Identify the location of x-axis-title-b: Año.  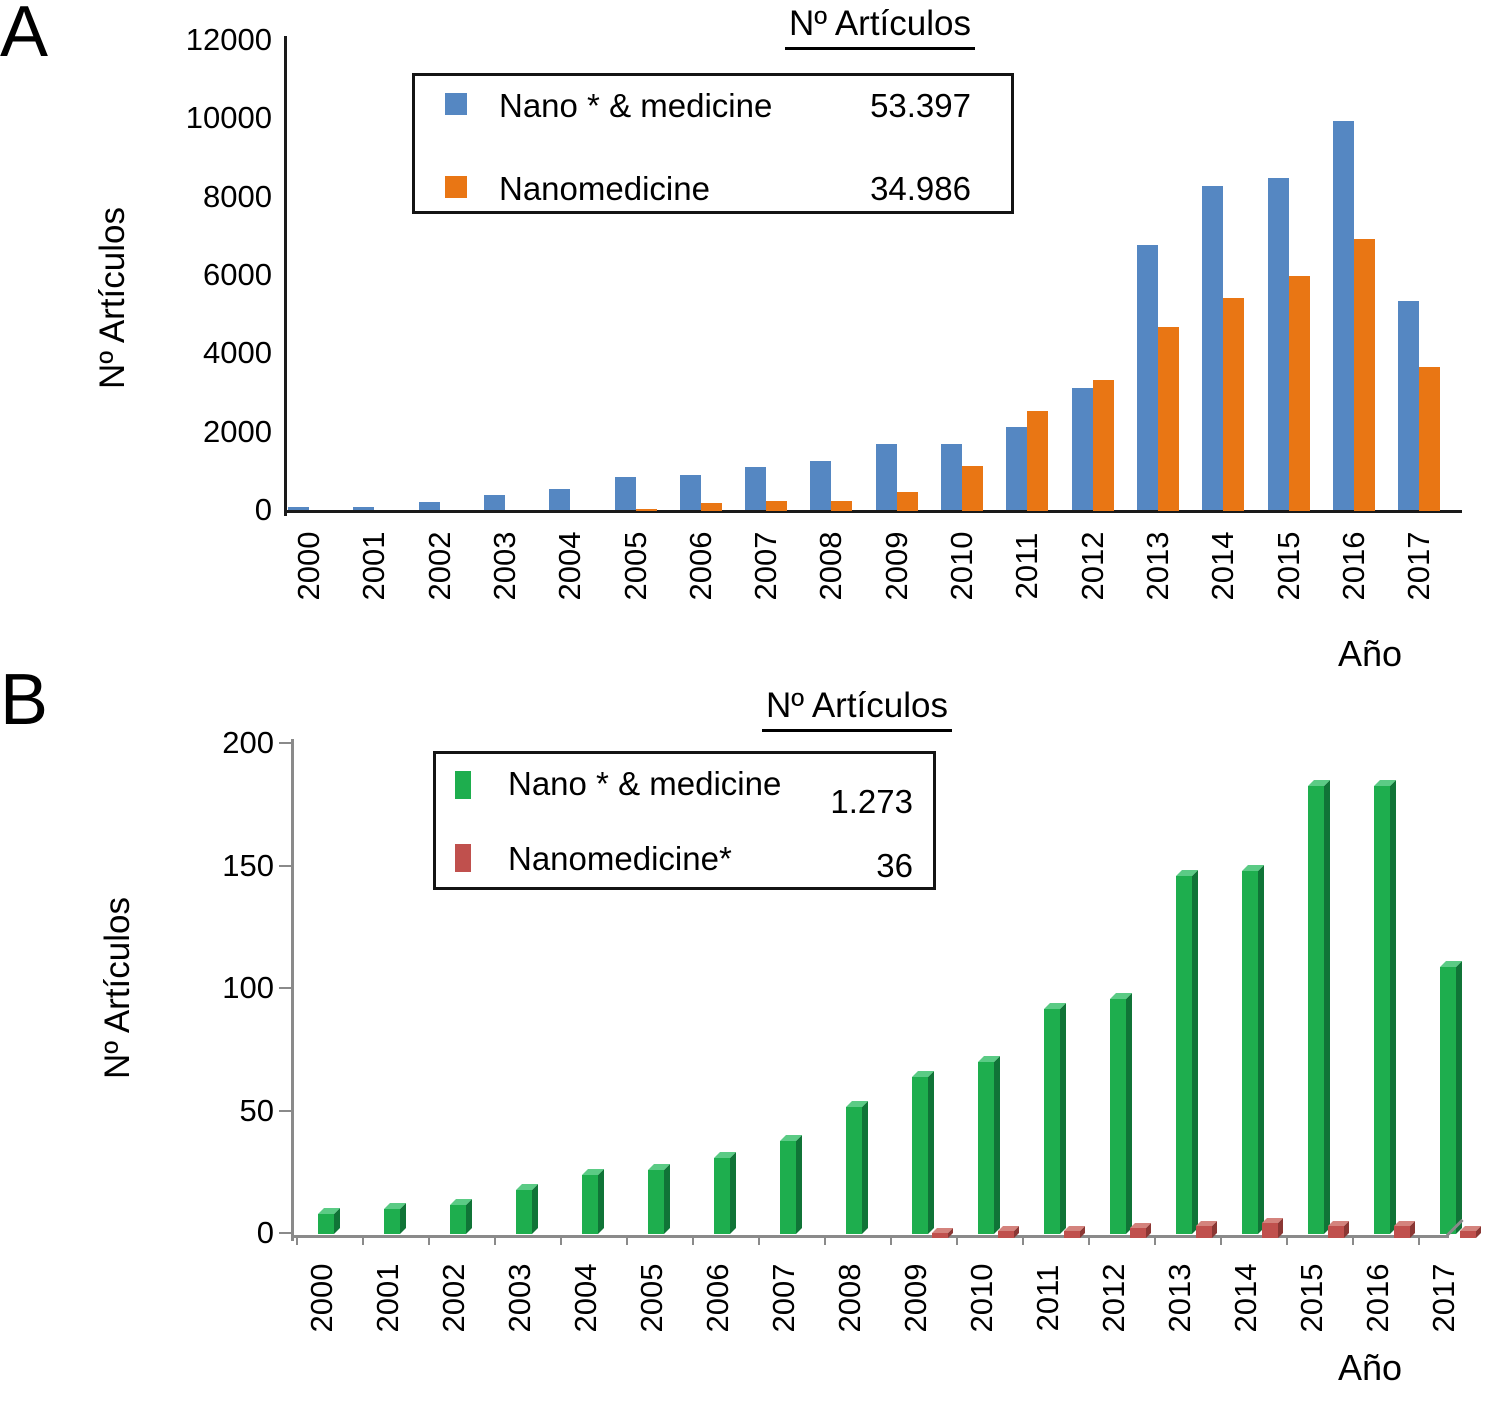
(1370, 1367).